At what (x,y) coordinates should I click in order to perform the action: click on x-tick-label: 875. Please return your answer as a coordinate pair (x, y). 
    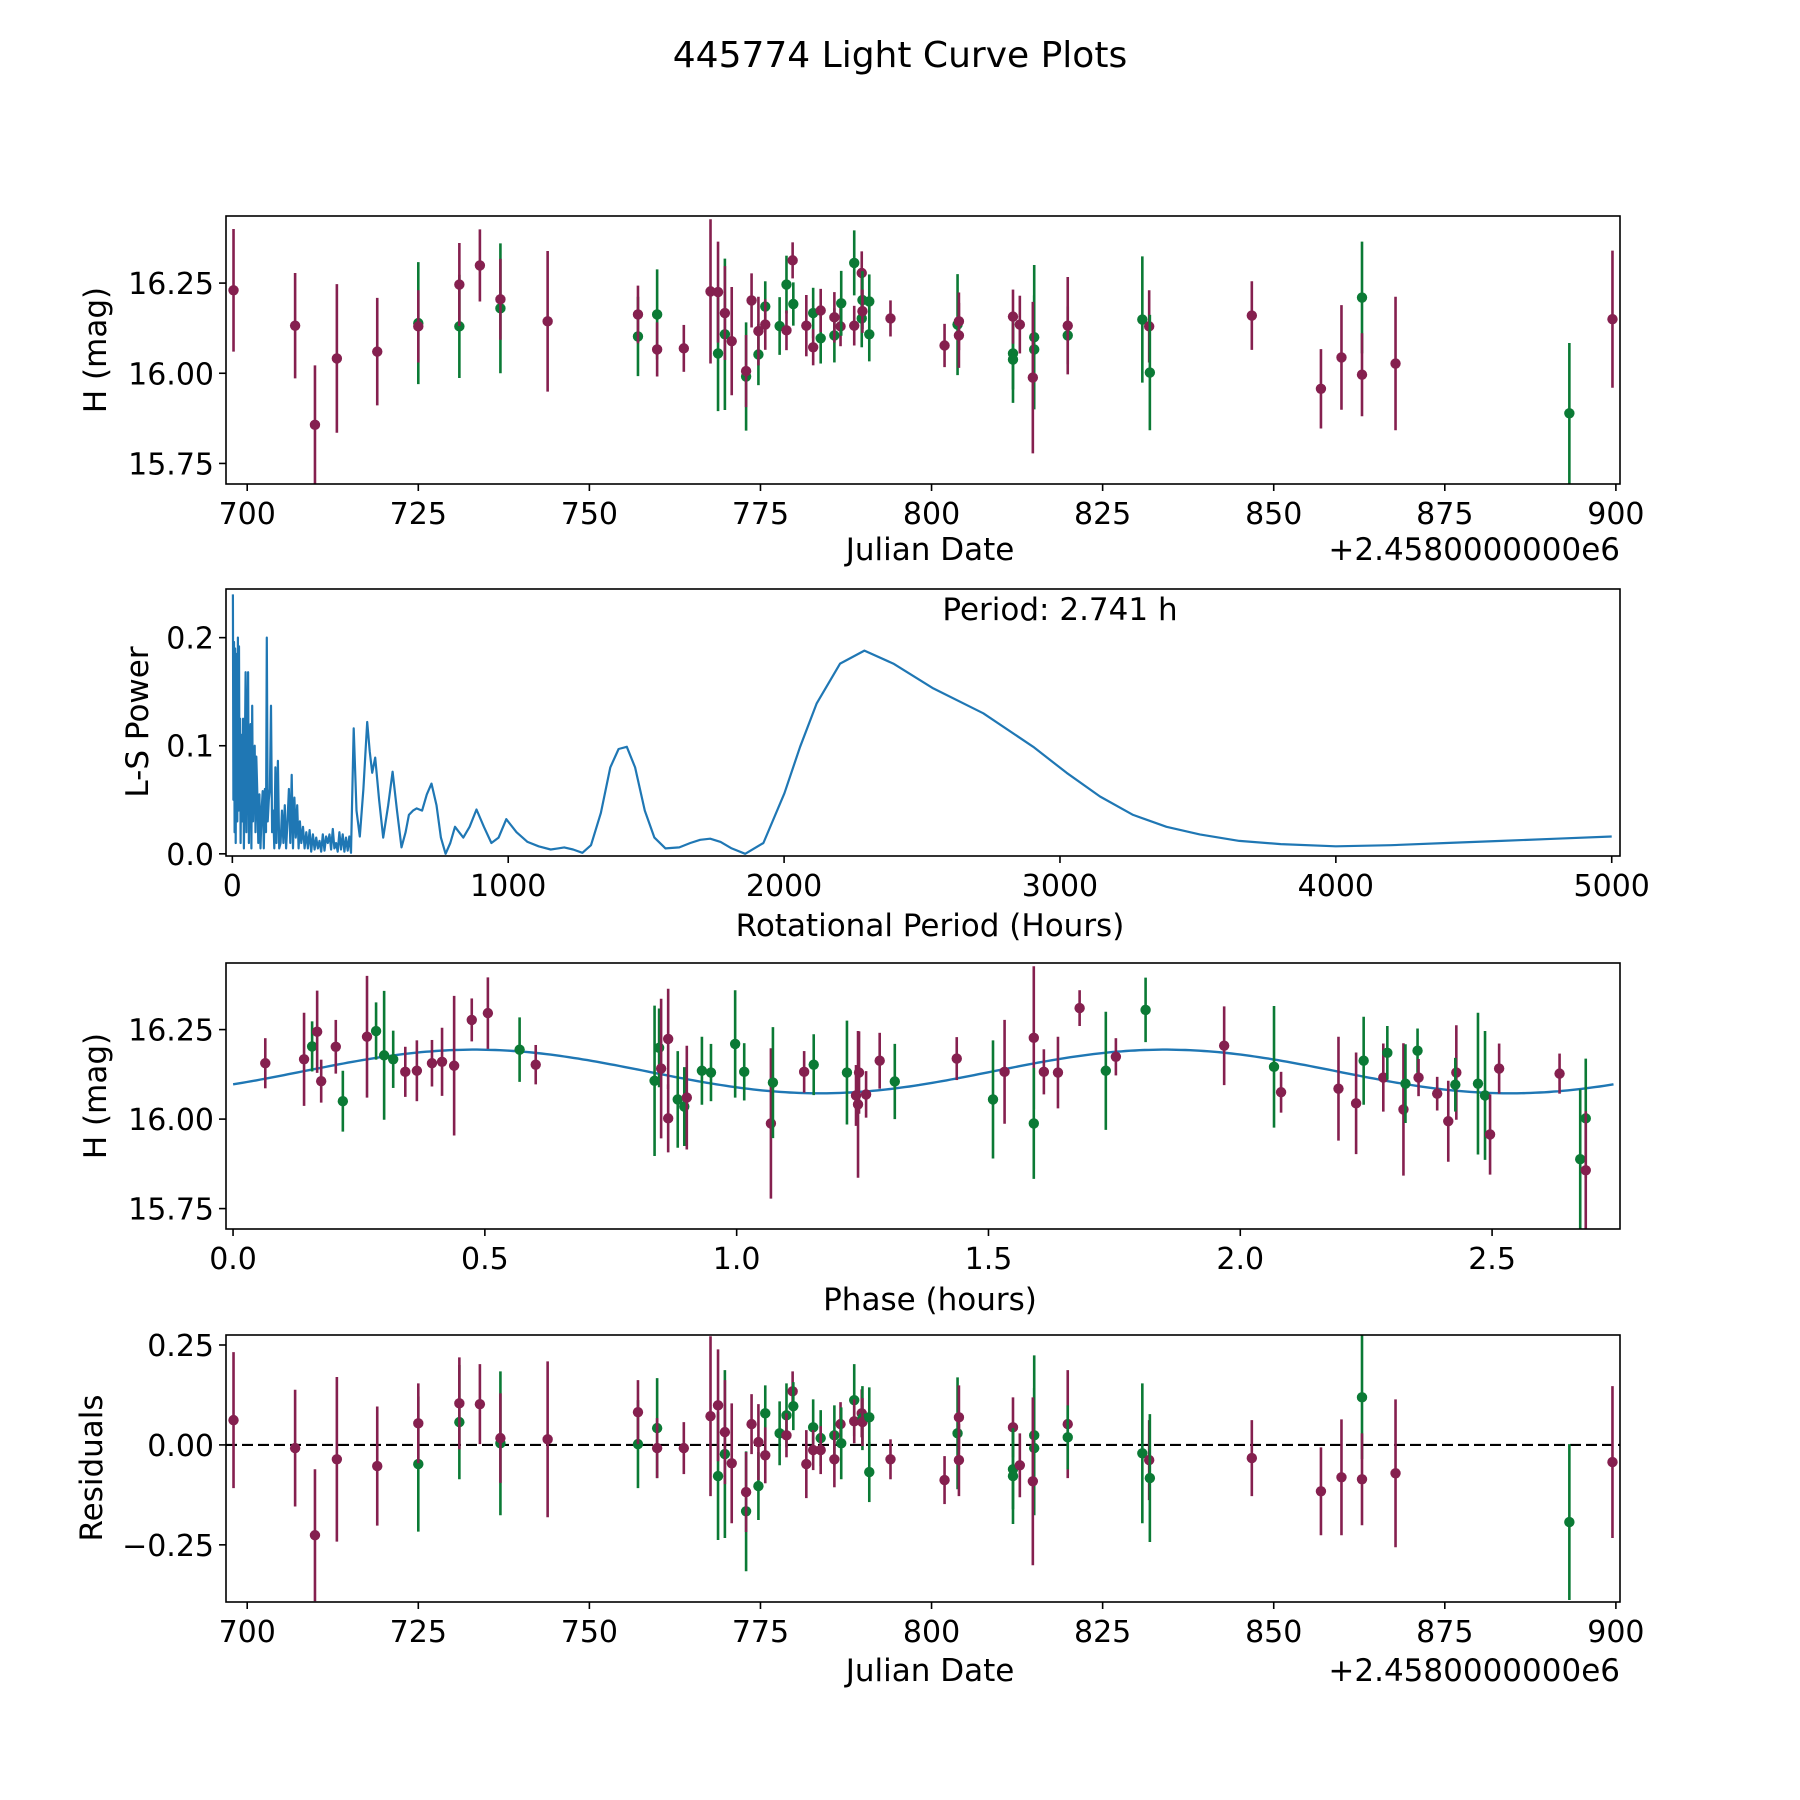
    Looking at the image, I should click on (1444, 1632).